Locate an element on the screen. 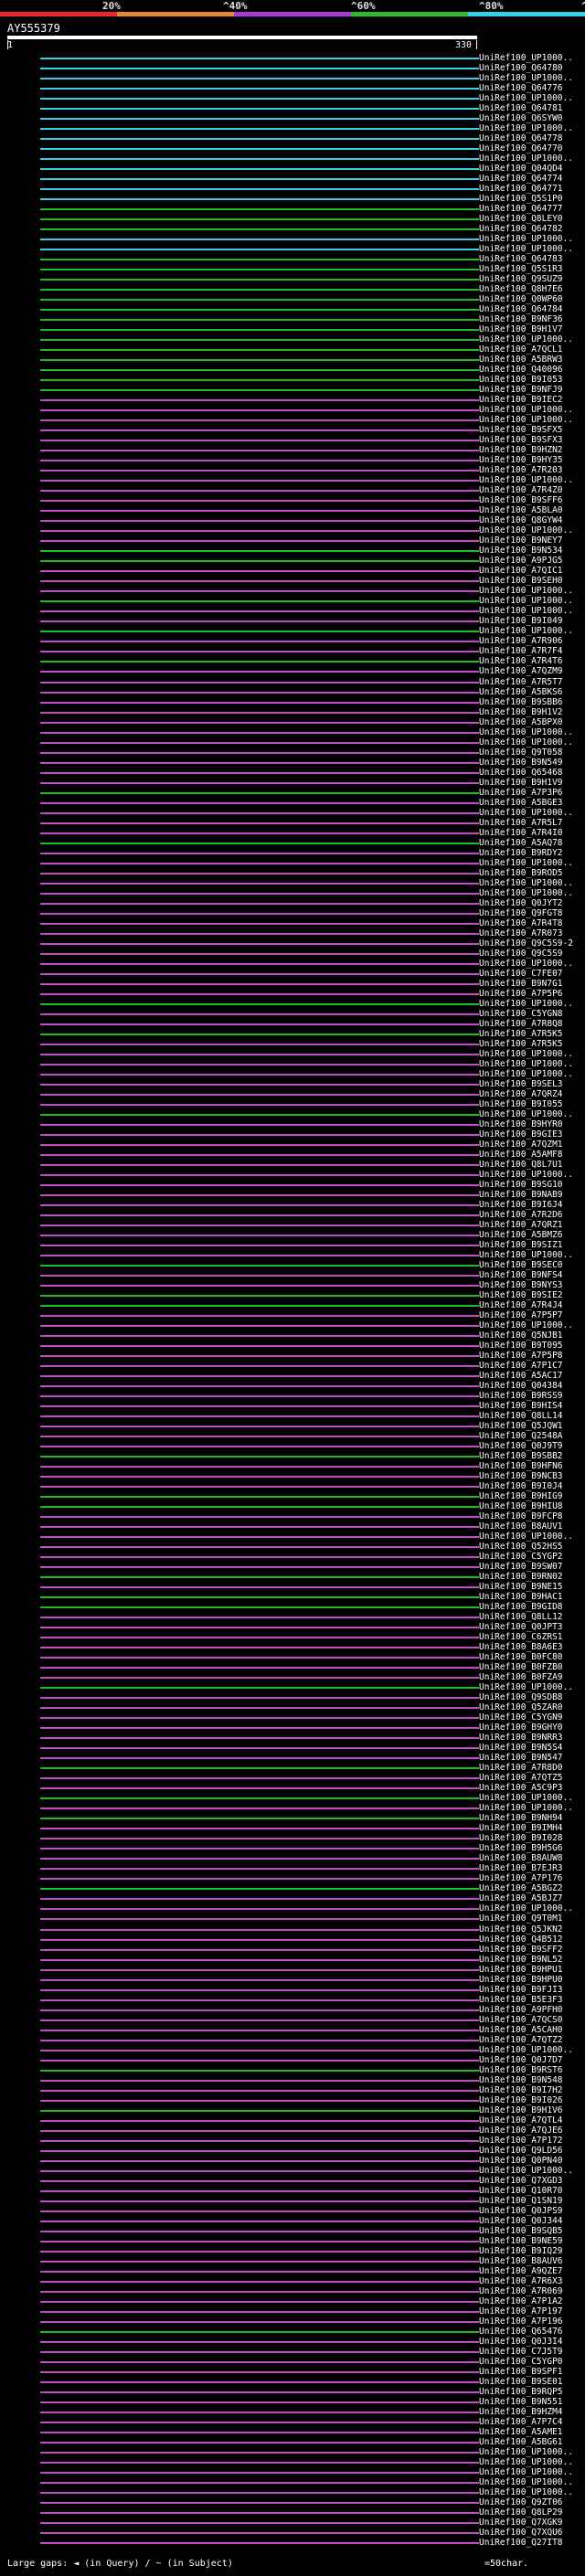 The height and width of the screenshot is (2576, 585). hit-label: UniRef100_B0FZA9 is located at coordinates (521, 1677).